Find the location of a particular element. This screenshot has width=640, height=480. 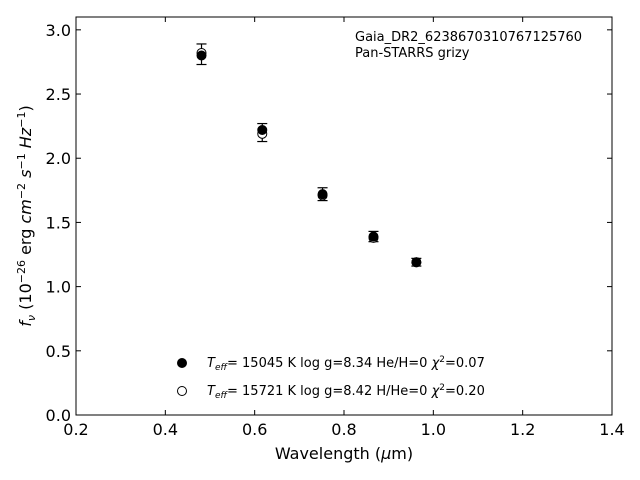

survey-annotation: Pan-STARRS grizy is located at coordinates (412, 53).